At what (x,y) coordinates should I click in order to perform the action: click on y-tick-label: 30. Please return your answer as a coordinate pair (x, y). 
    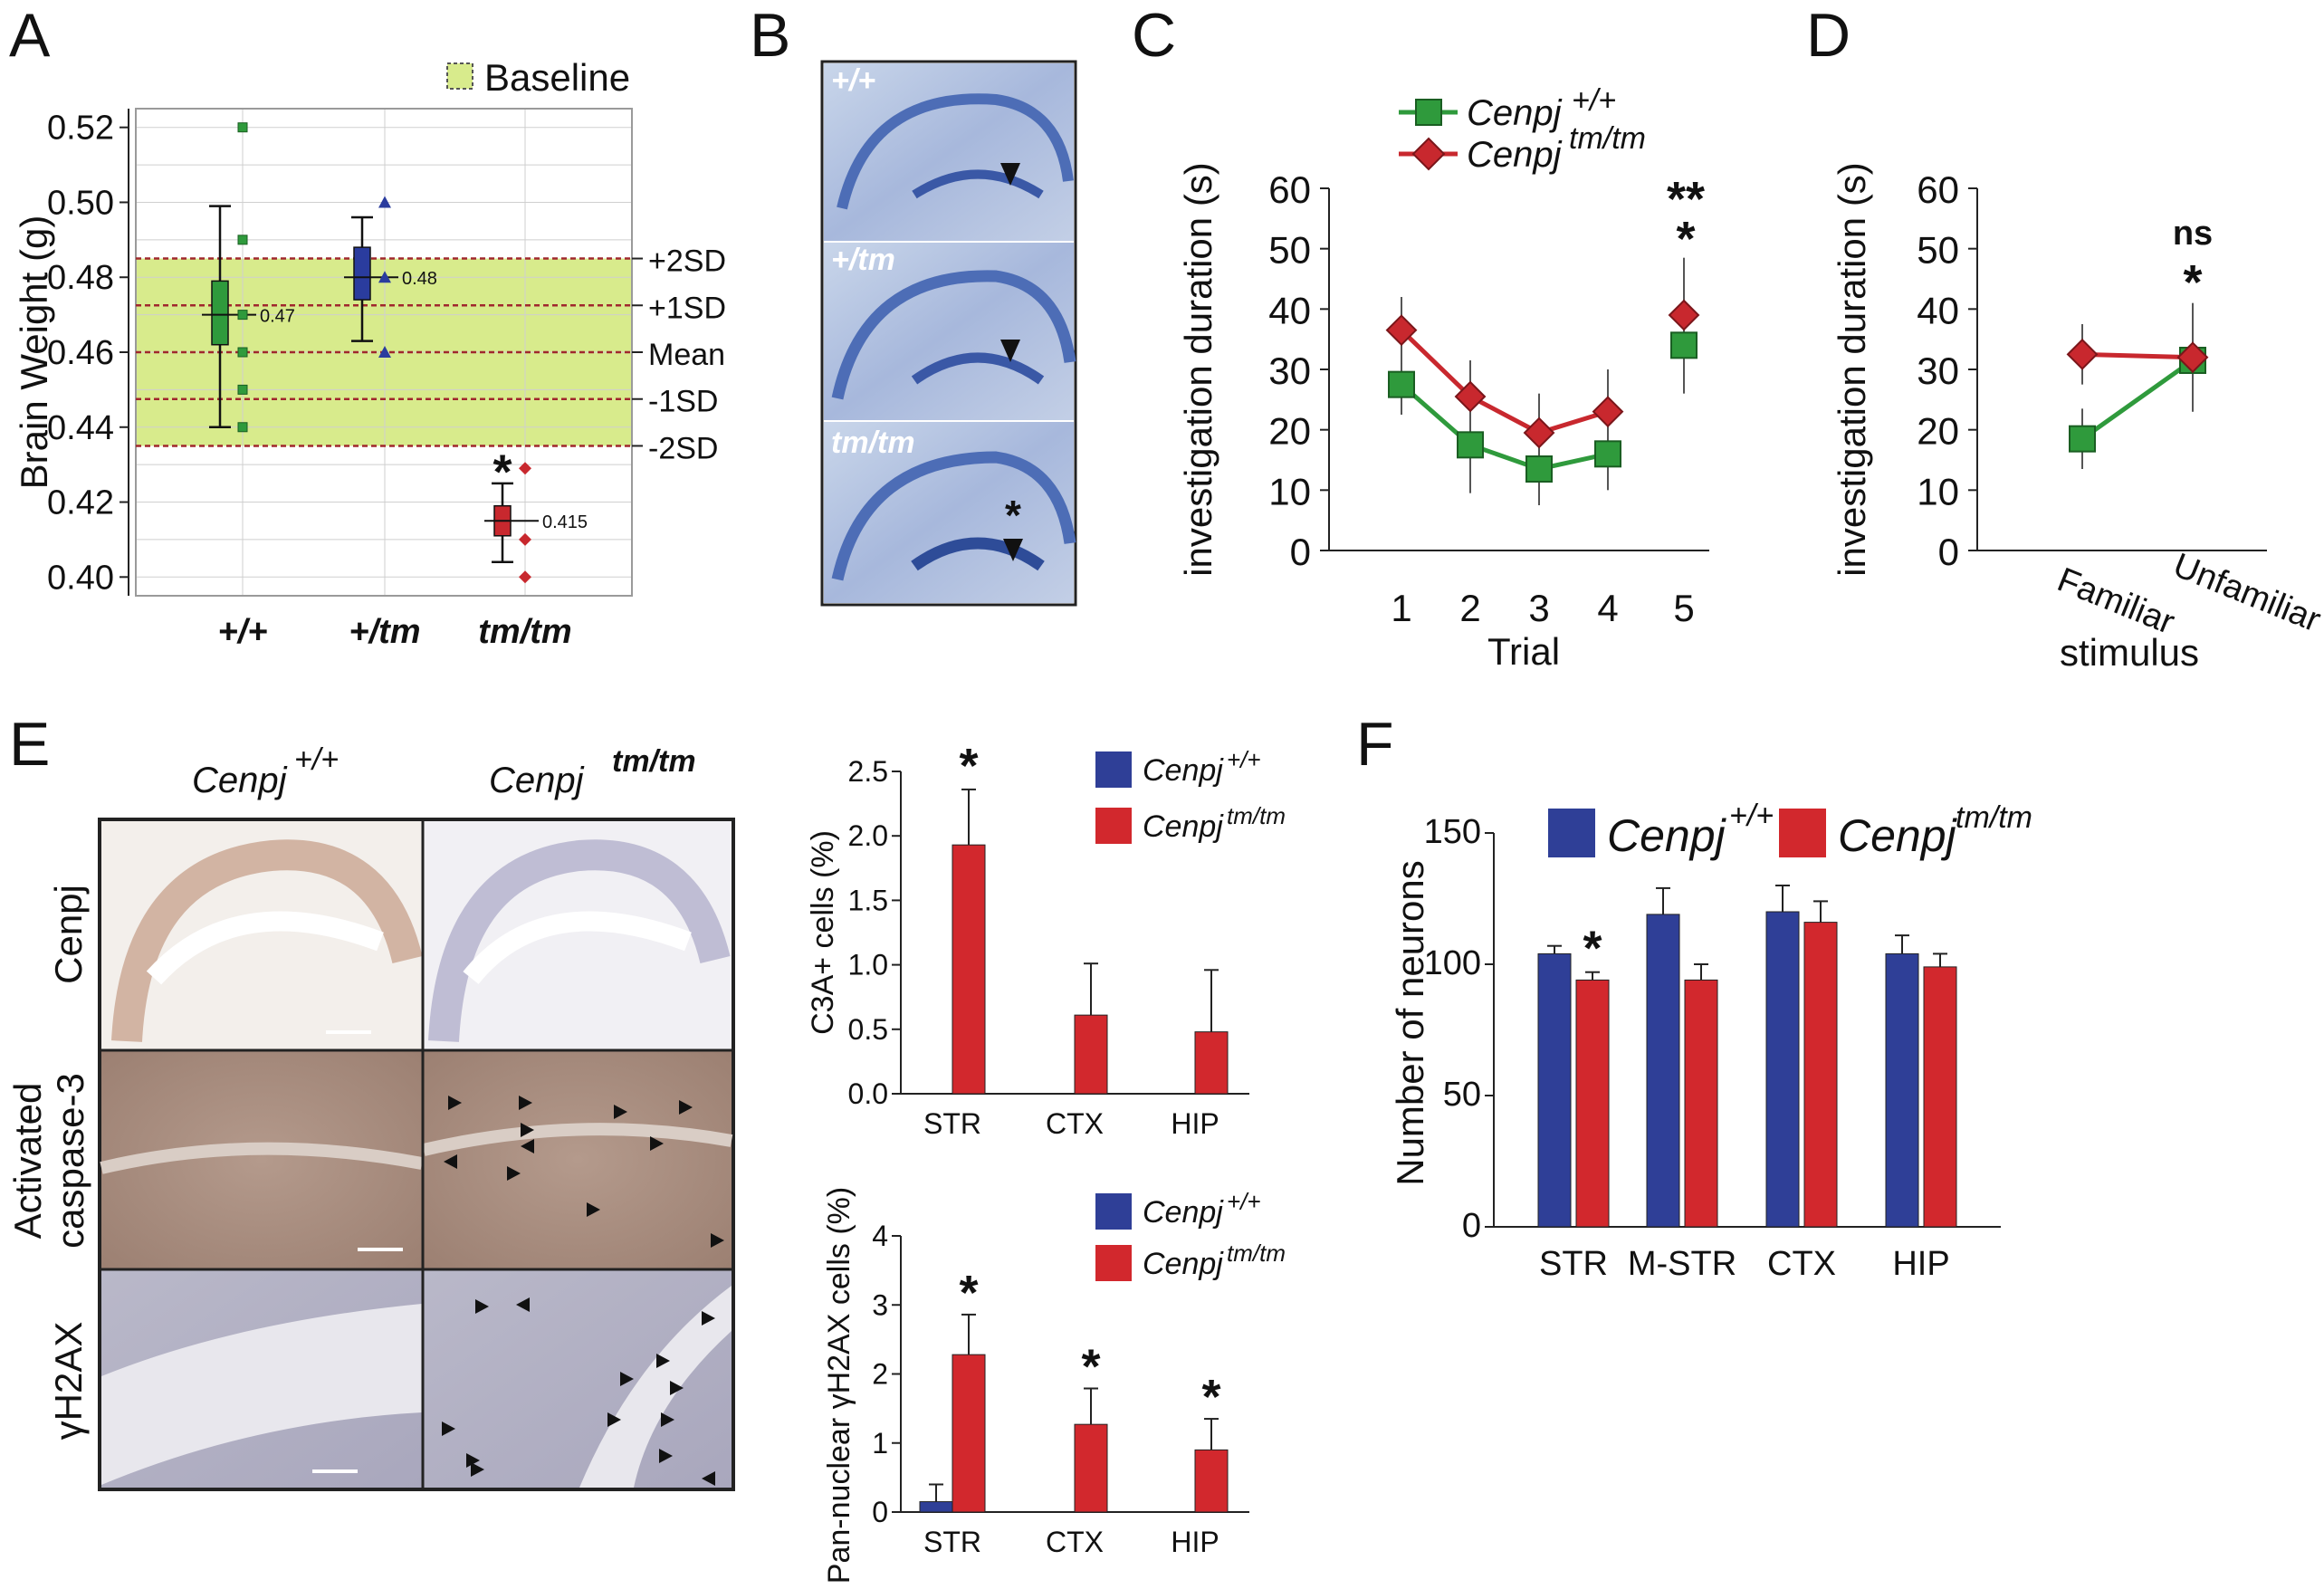
    Looking at the image, I should click on (1938, 370).